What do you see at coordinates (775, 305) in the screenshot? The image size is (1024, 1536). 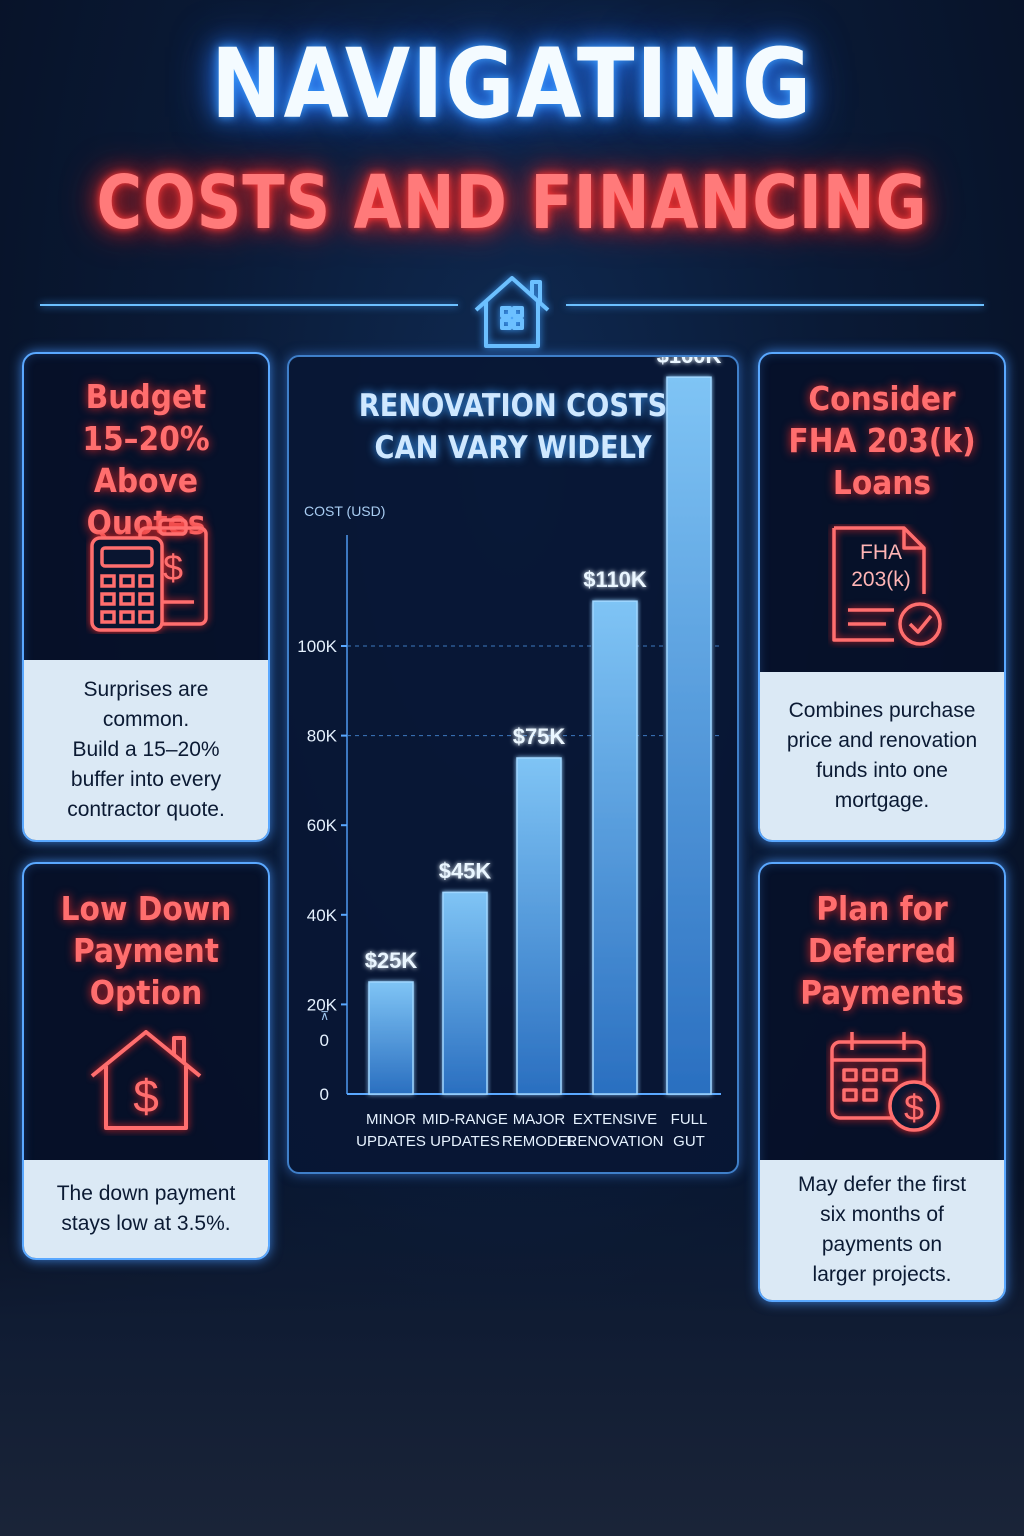 I see `divider-right` at bounding box center [775, 305].